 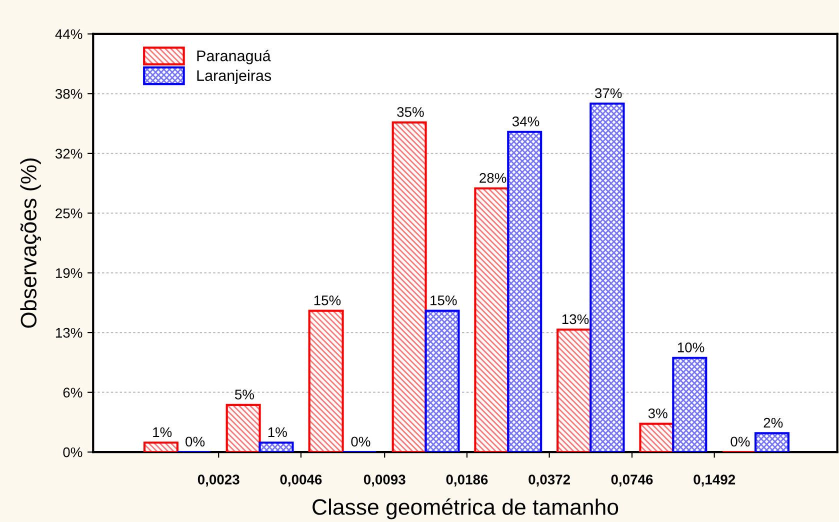 I want to click on y-tick-label: 32%, so click(x=68, y=153).